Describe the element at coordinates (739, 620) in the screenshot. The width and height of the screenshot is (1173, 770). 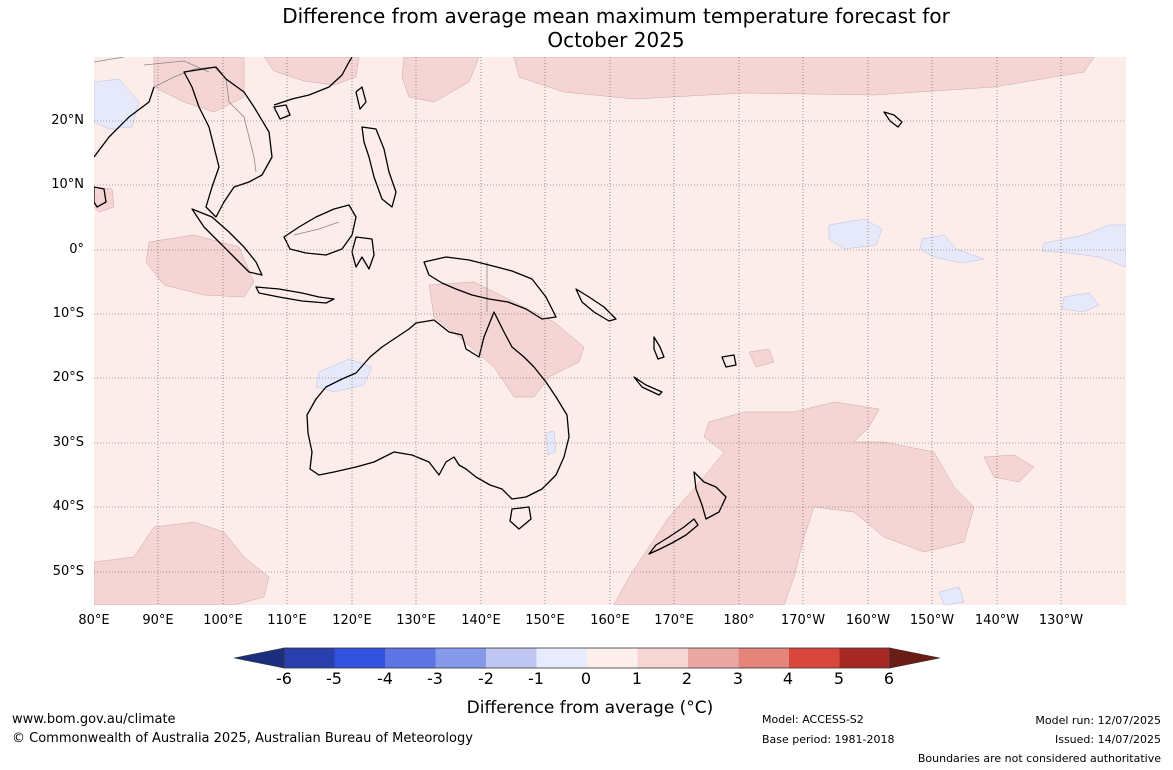
I see `lon-label-180: 180°` at that location.